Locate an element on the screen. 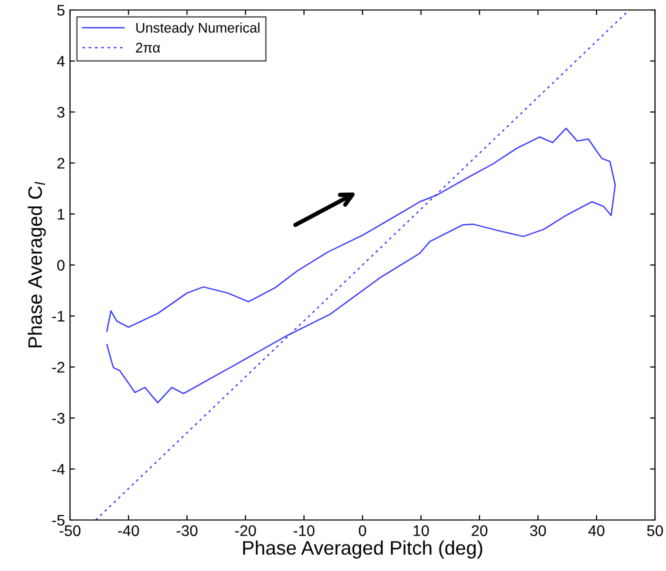  y-axis-title: Phase Averaged C$_{l}$ is located at coordinates (37, 265).